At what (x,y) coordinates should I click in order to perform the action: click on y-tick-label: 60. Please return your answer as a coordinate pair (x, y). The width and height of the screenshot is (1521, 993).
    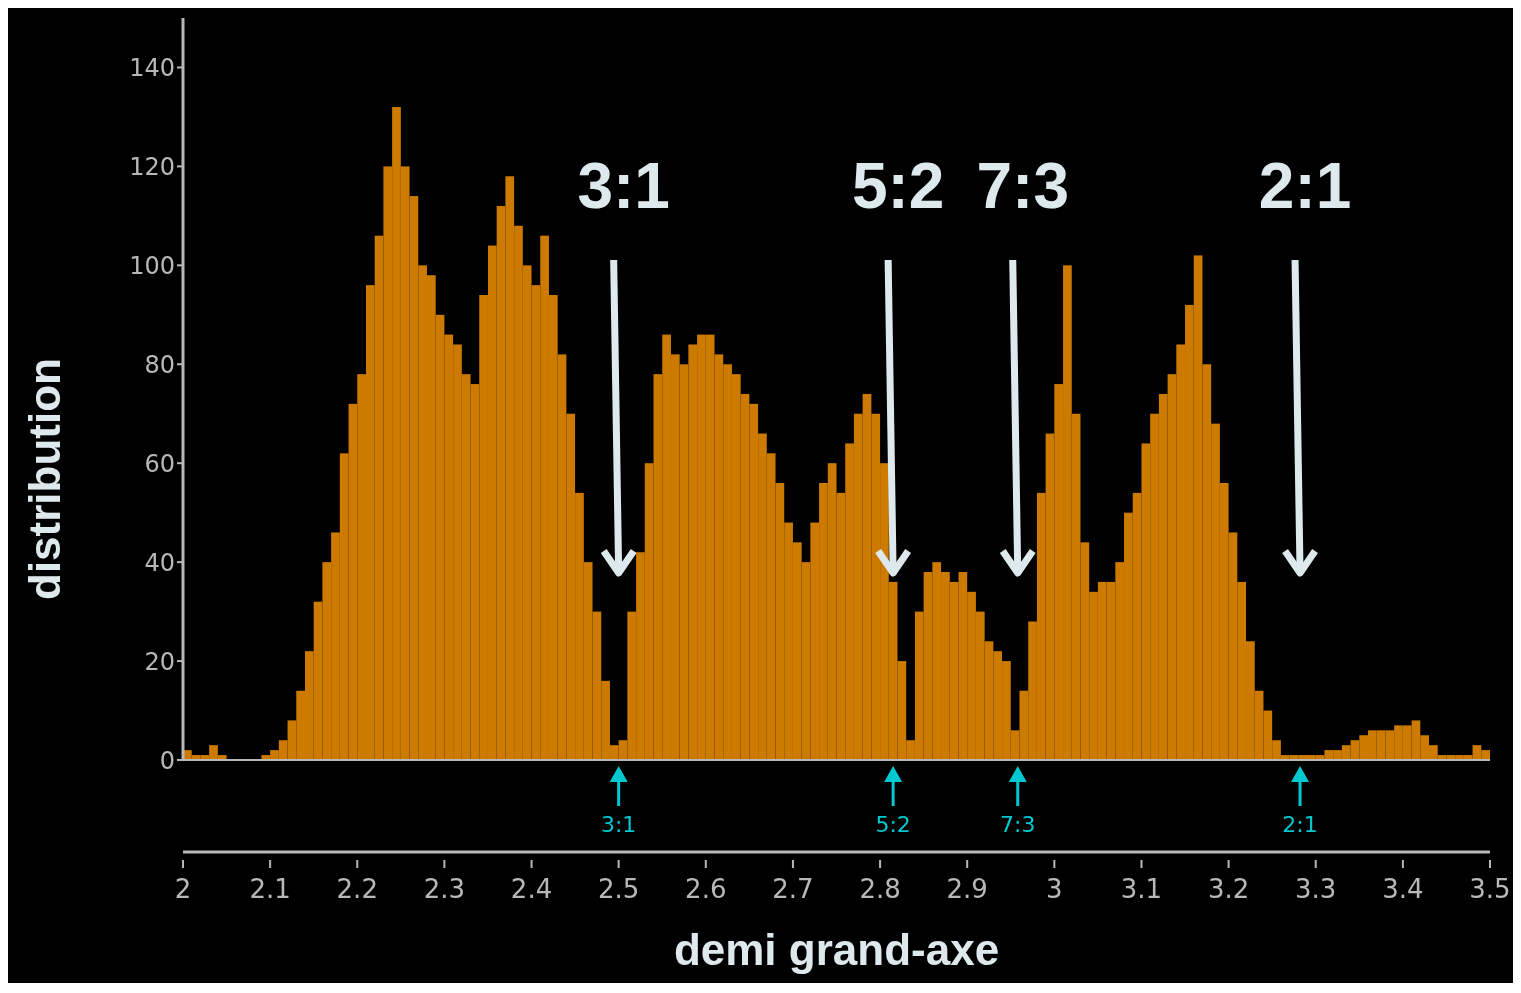
    Looking at the image, I should click on (159, 463).